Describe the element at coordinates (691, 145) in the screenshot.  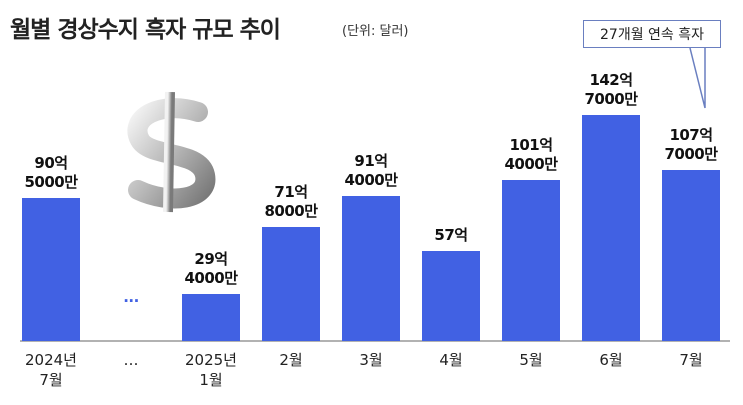
I see `value-label: 107억 7000만` at that location.